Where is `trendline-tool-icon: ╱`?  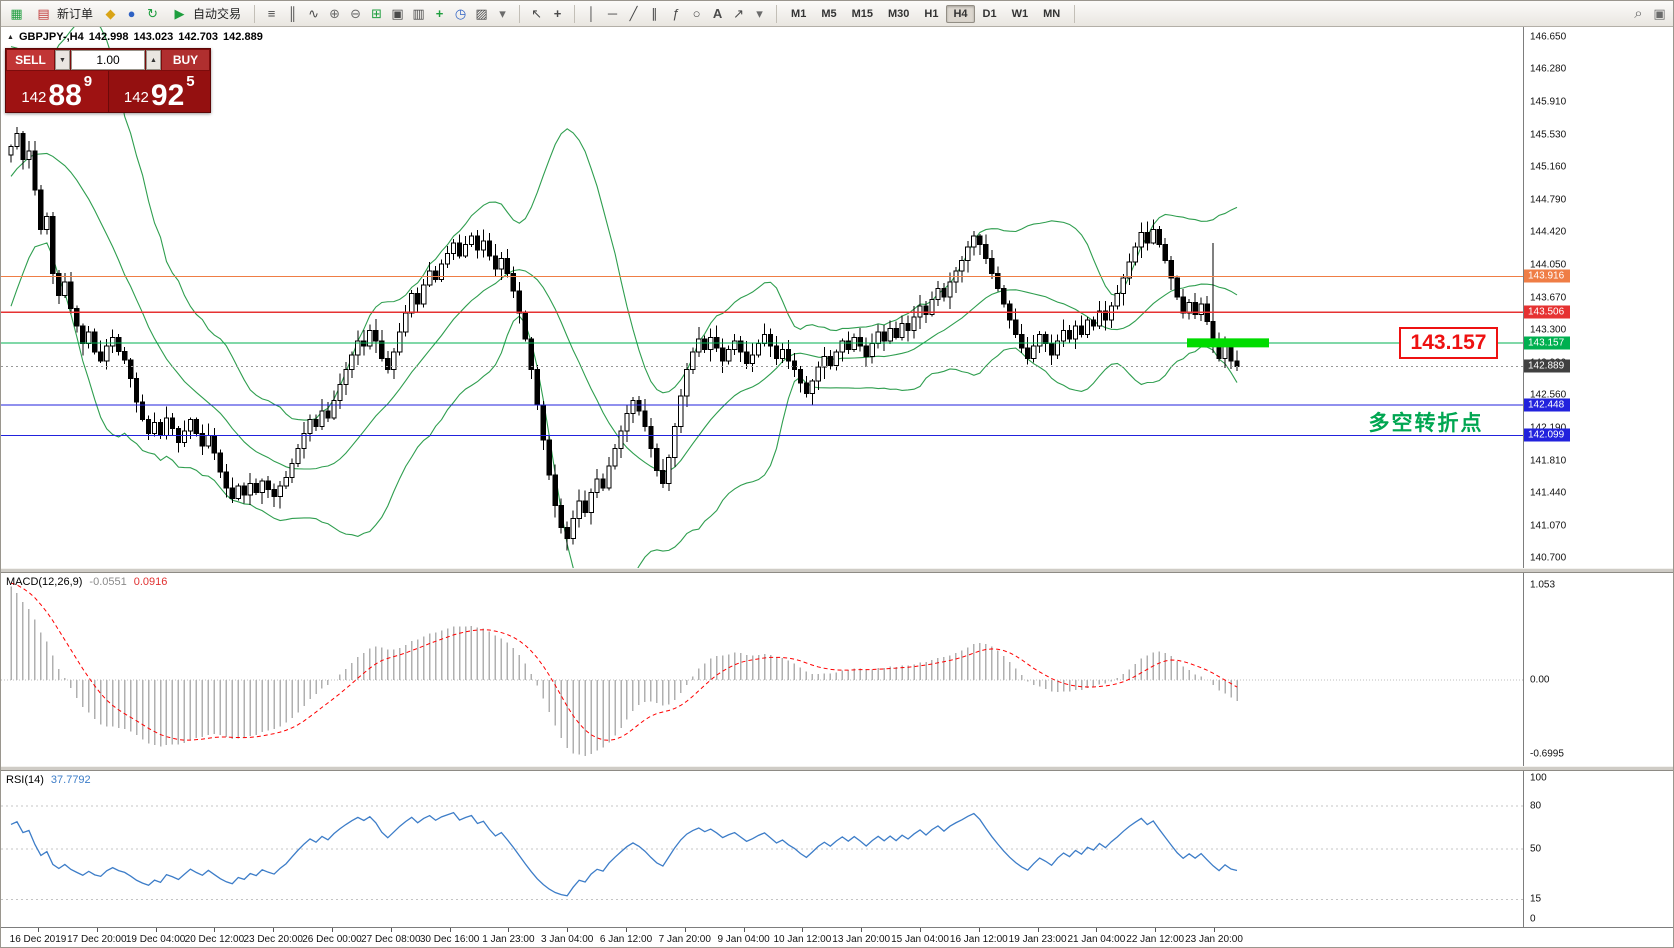 trendline-tool-icon: ╱ is located at coordinates (633, 13).